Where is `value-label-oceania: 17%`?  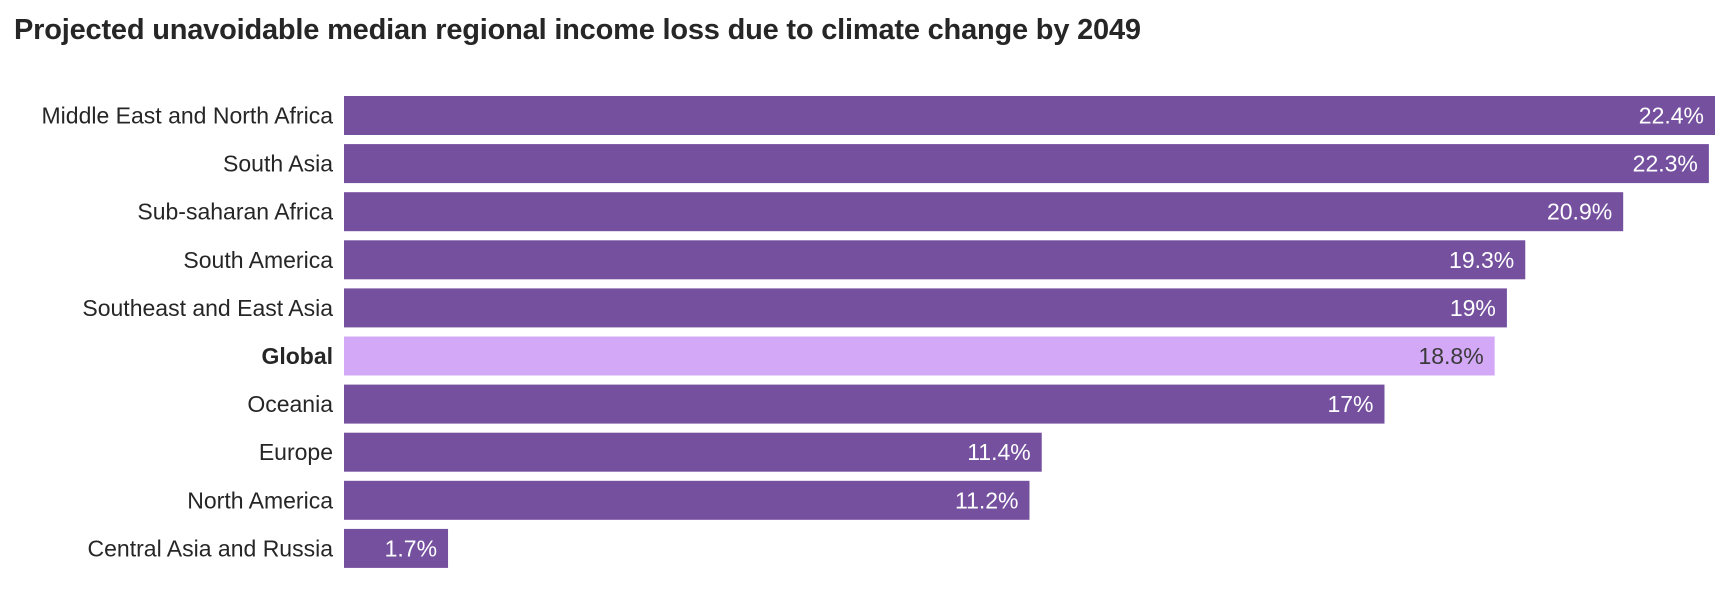 value-label-oceania: 17% is located at coordinates (1350, 404).